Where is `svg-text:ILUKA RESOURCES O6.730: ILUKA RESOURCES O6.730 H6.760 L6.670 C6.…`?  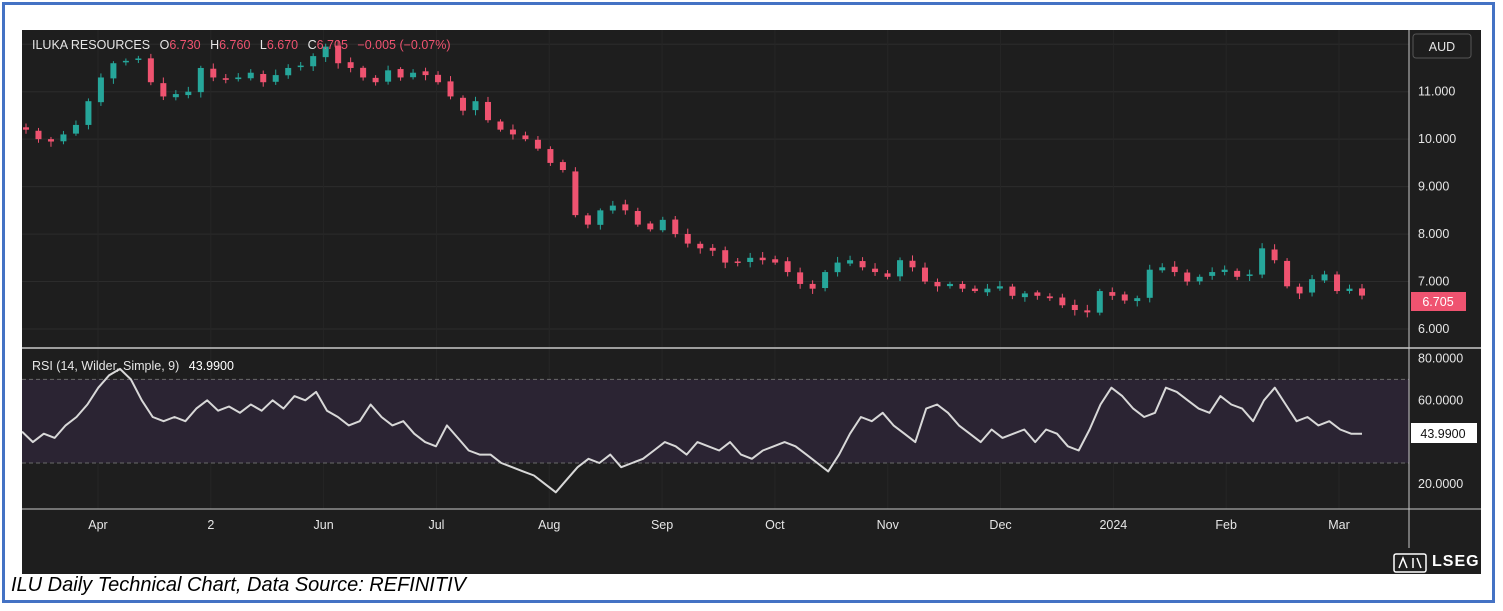
svg-text:ILUKA RESOURCES O6.730: ILUKA RESOURCES O6.730 H6.760 L6.670 C6.… is located at coordinates (241, 45).